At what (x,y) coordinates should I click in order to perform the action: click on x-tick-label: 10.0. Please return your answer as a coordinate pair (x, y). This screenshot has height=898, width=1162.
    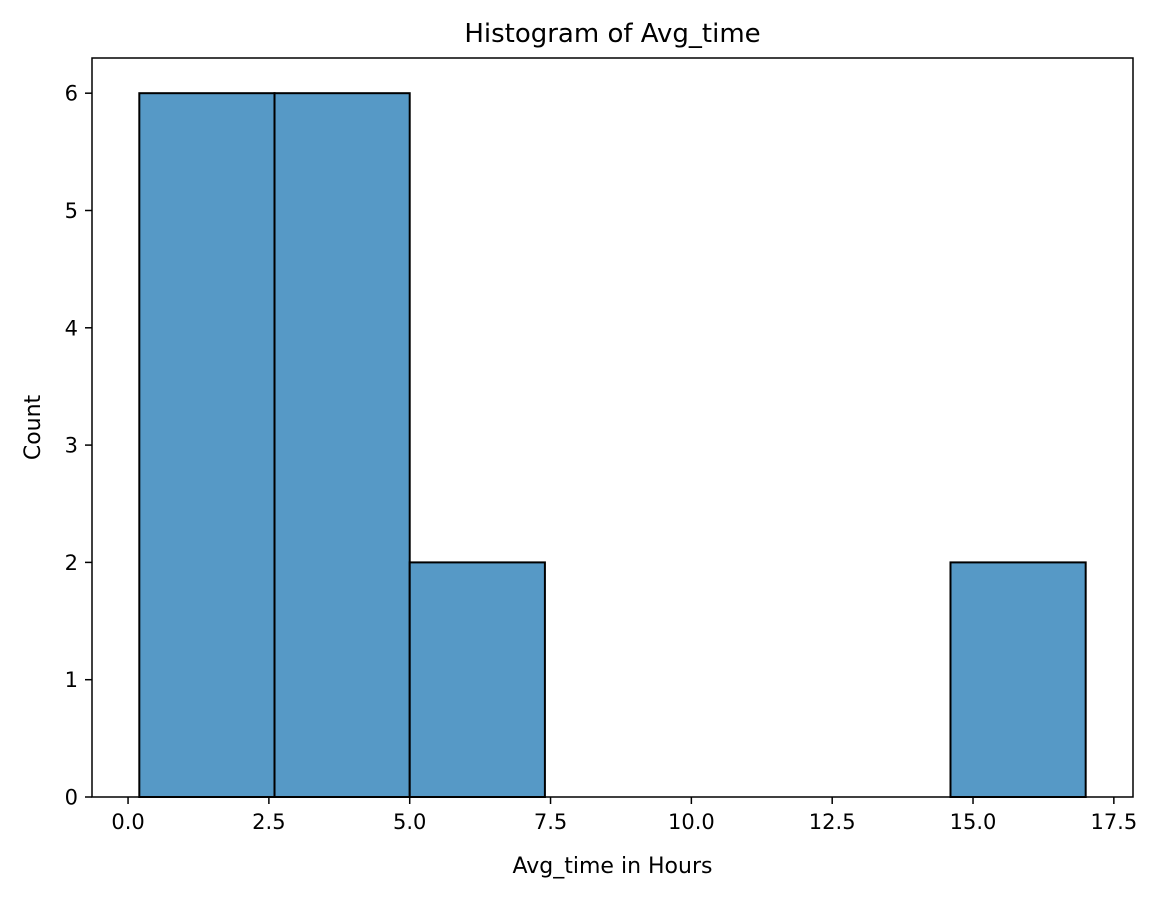
    Looking at the image, I should click on (691, 822).